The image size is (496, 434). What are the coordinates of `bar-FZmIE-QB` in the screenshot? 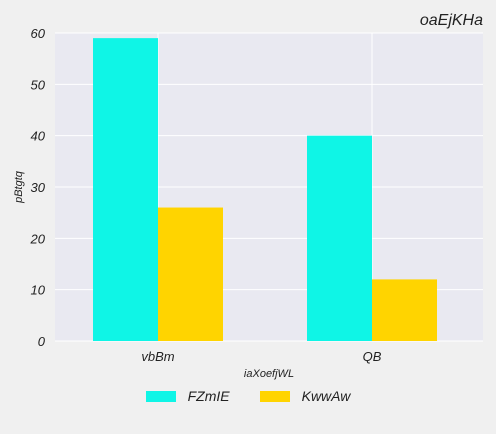 It's located at (339, 238).